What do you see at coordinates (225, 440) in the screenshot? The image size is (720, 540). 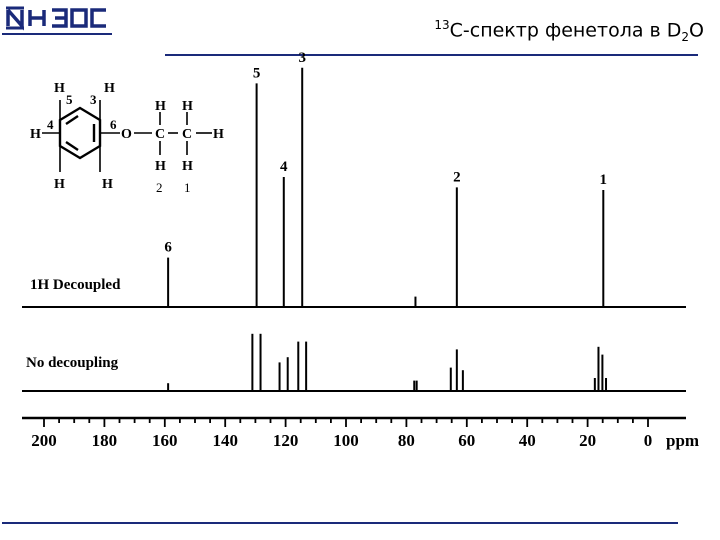 I see `tick-label: 140` at bounding box center [225, 440].